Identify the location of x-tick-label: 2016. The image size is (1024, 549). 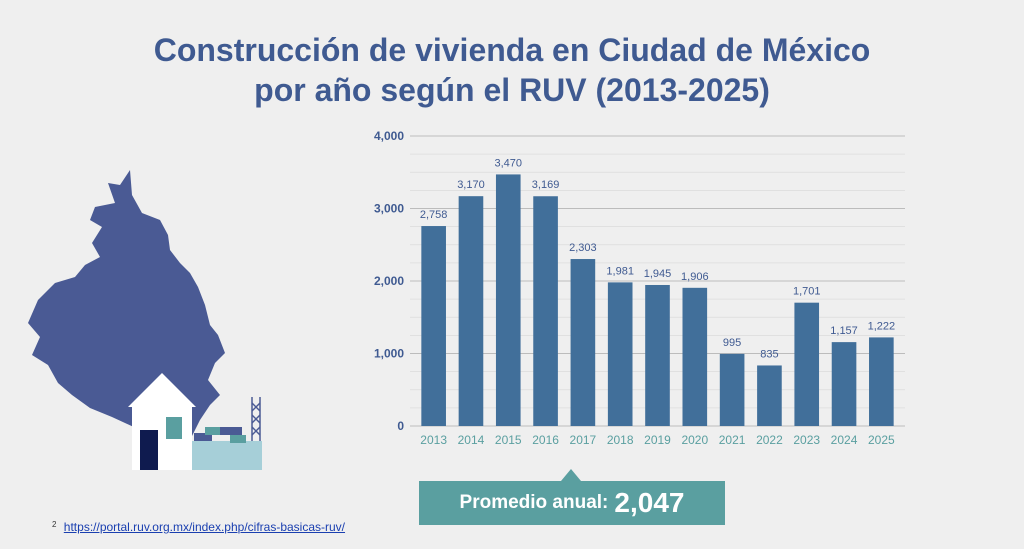
(545, 440).